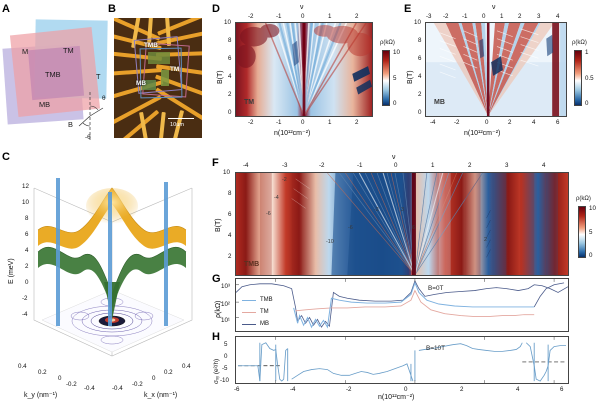  What do you see at coordinates (25, 51) in the screenshot?
I see `label-m: M` at bounding box center [25, 51].